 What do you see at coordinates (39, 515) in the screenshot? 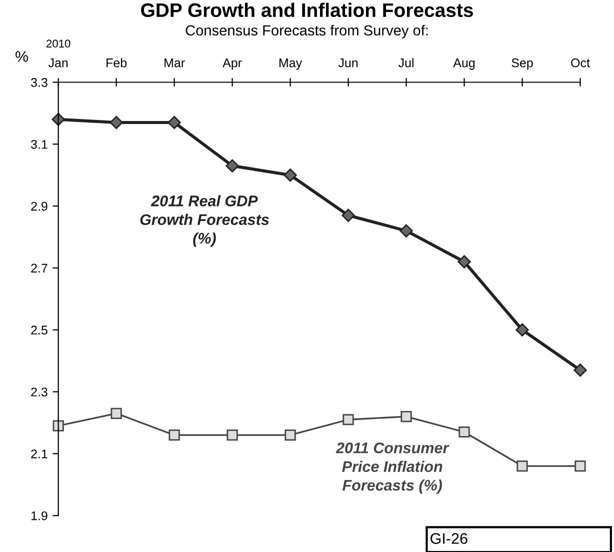
I see `y-tick-label: 1.9` at bounding box center [39, 515].